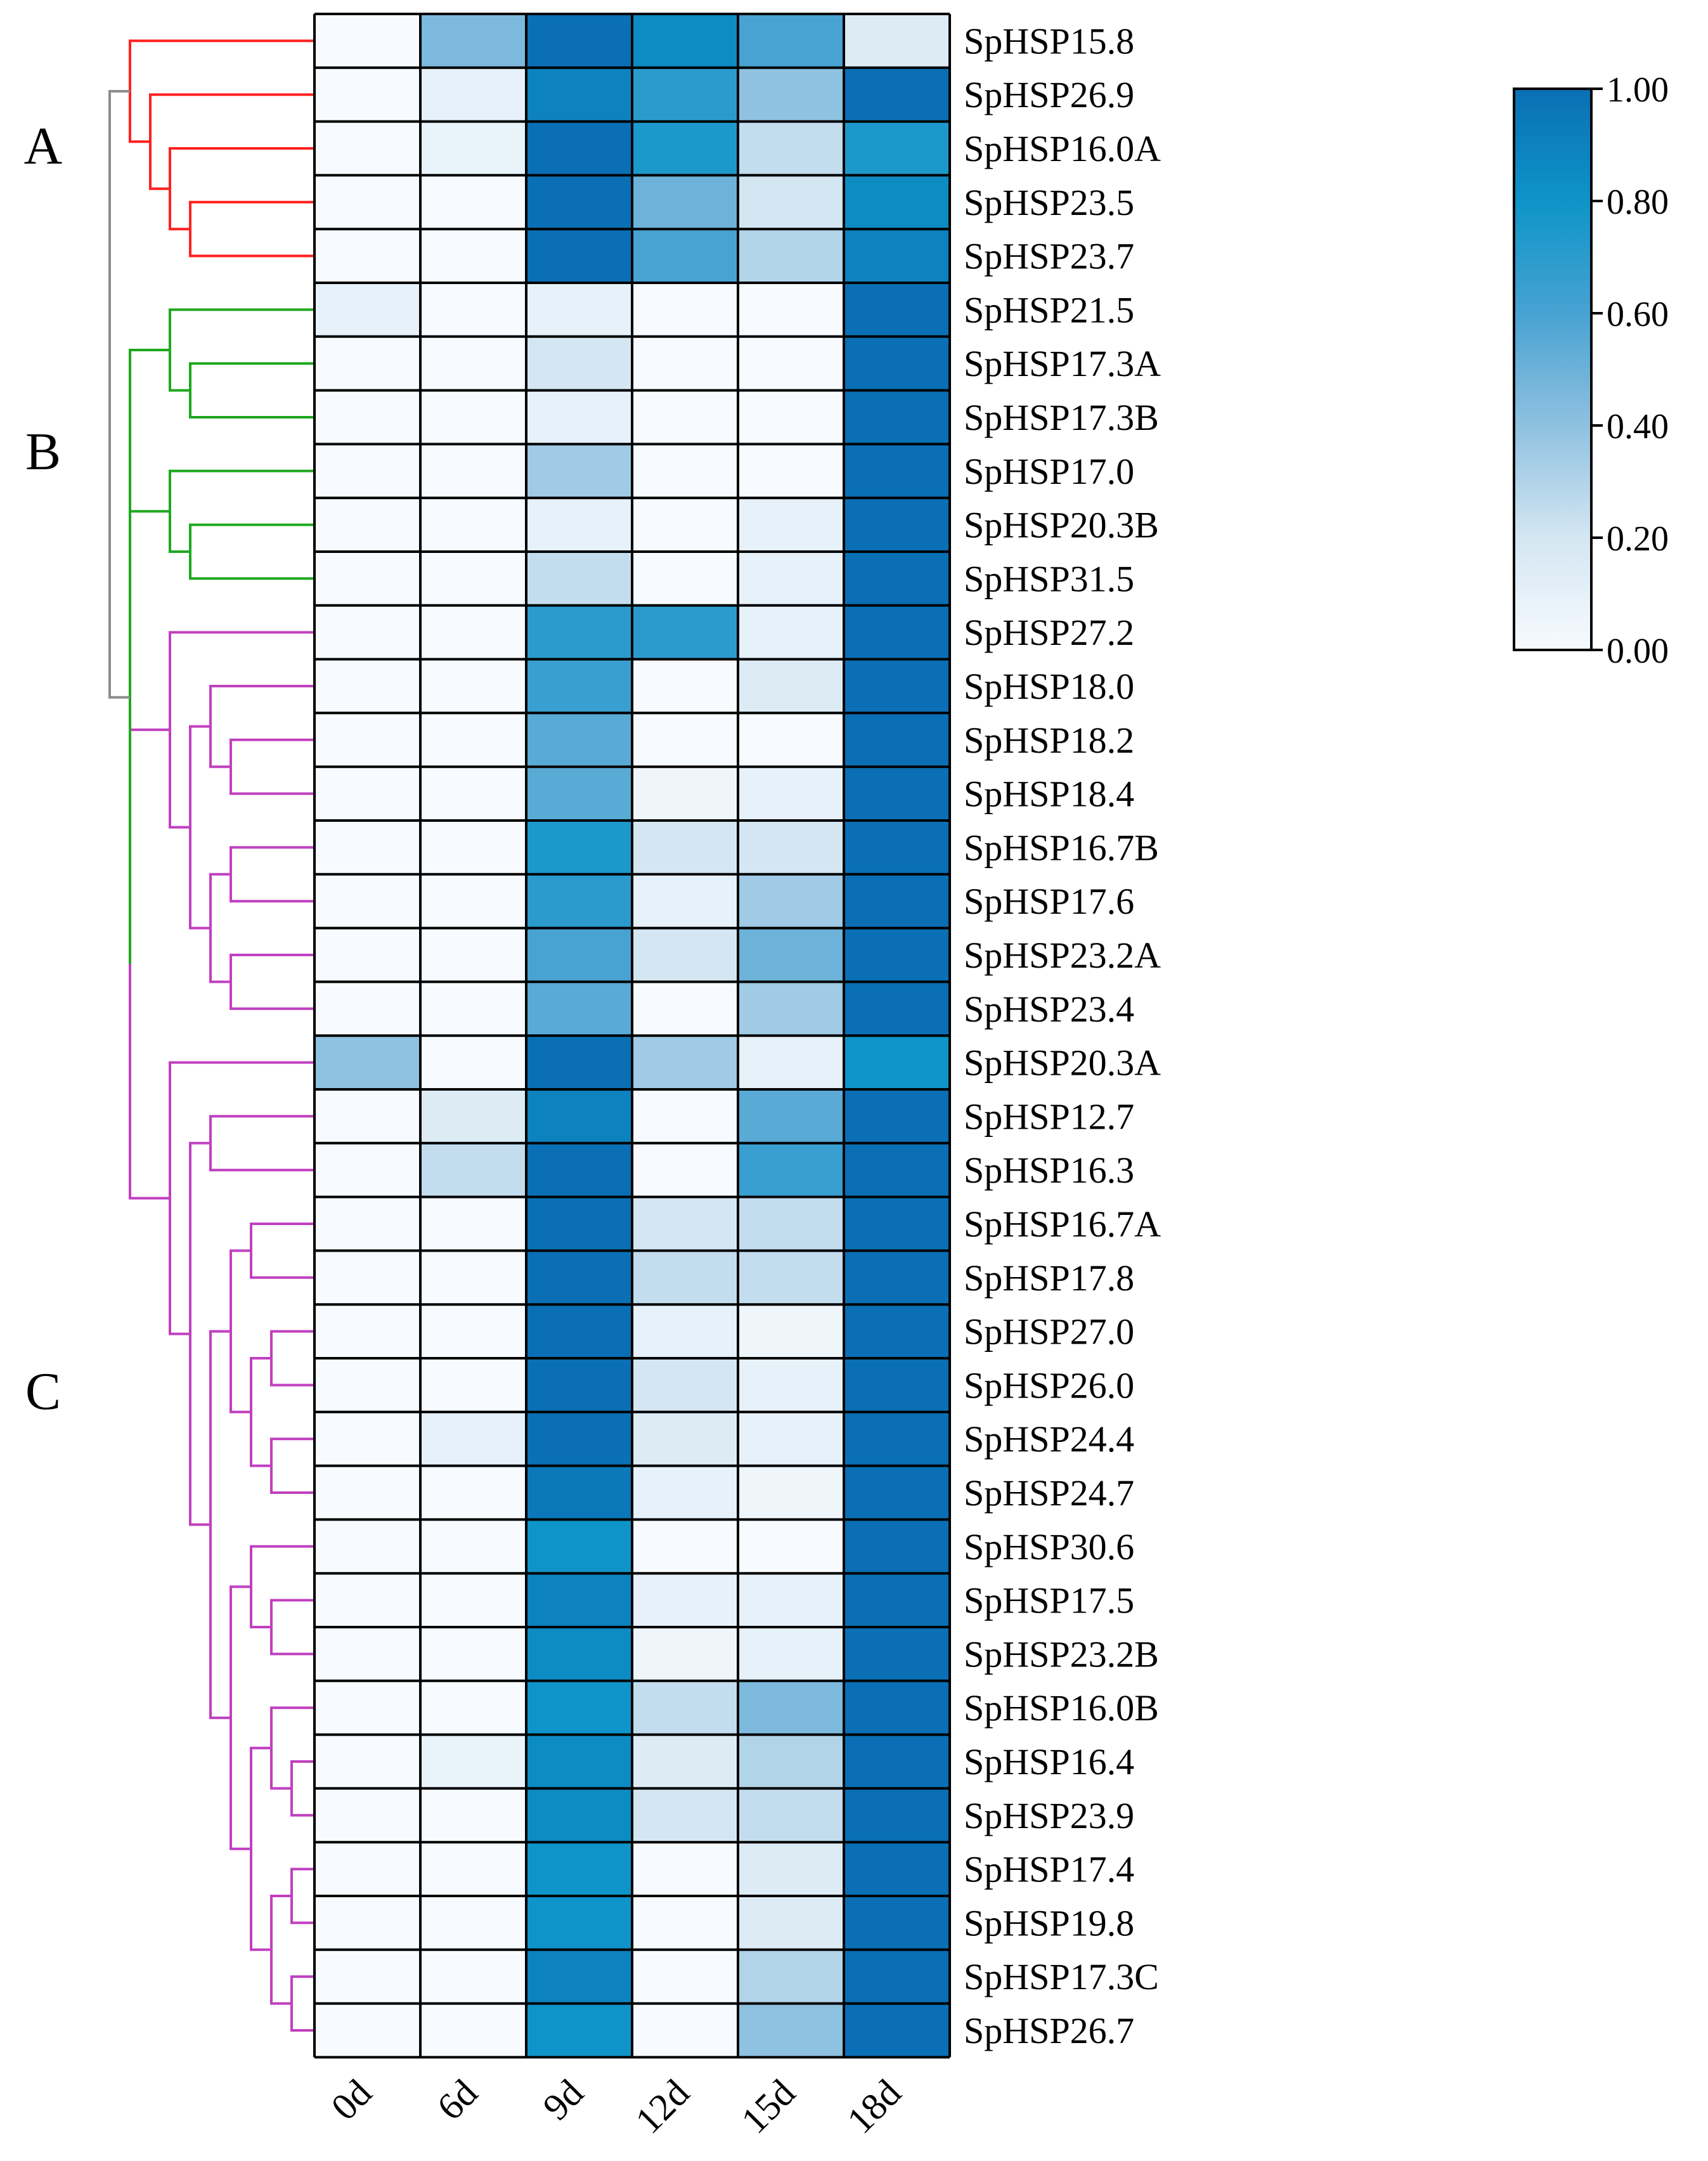 Image resolution: width=1708 pixels, height=2161 pixels. I want to click on colorbar-tick-label: 0.40, so click(1638, 426).